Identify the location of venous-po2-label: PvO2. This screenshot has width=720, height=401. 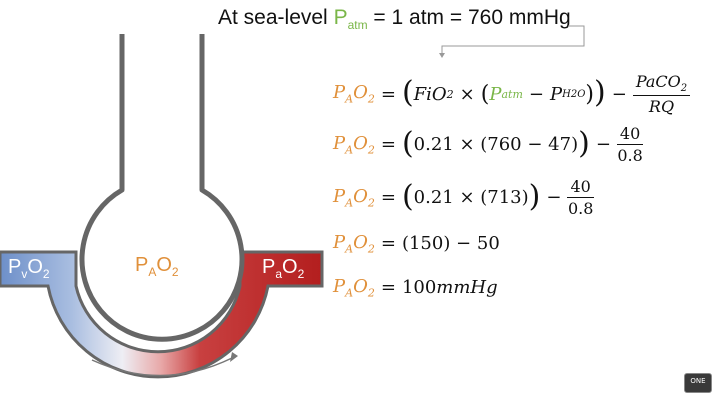
(29, 268).